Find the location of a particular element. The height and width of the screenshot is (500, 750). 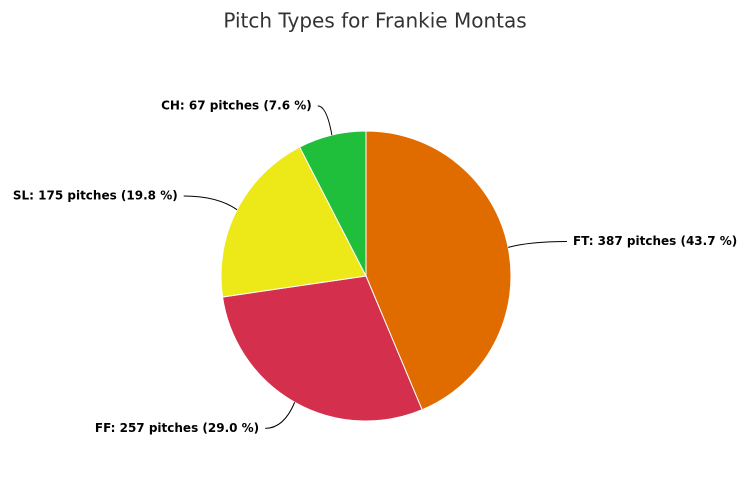

chart-title: Pitch Types for Frankie Montas is located at coordinates (374, 21).